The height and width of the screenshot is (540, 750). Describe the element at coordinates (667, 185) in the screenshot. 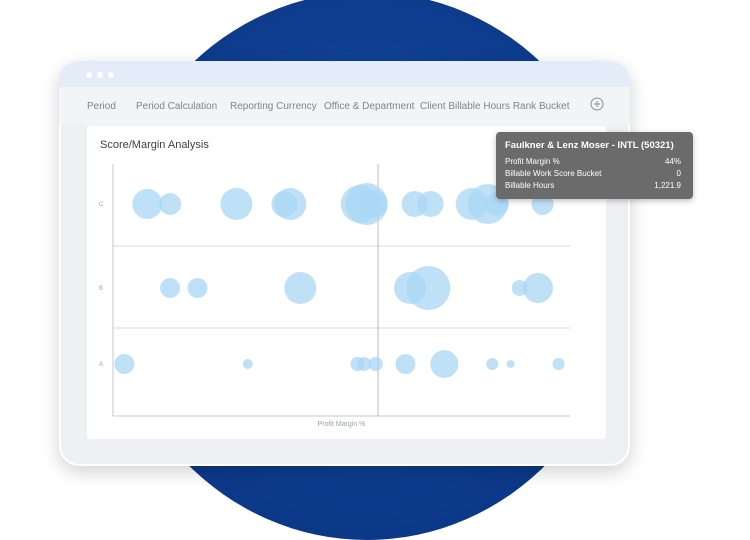

I see `tooltip-value: 1,221.9` at that location.